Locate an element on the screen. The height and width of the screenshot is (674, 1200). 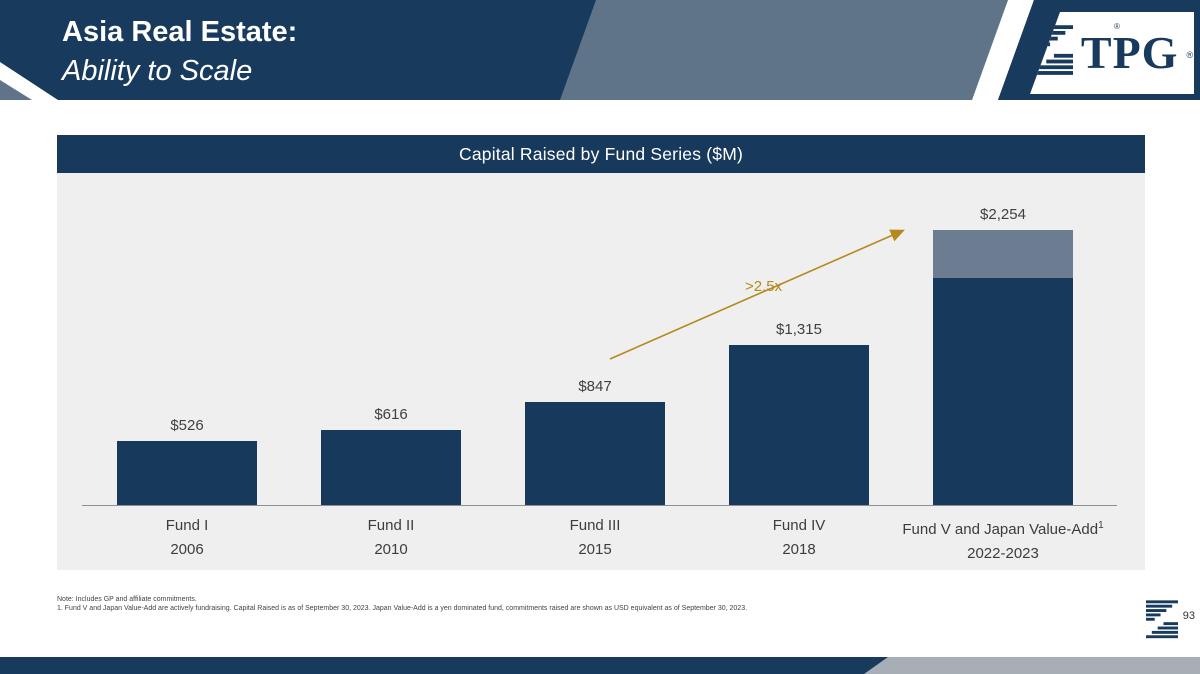
category-name: Fund V and Japan Value-Add1 is located at coordinates (1003, 529).